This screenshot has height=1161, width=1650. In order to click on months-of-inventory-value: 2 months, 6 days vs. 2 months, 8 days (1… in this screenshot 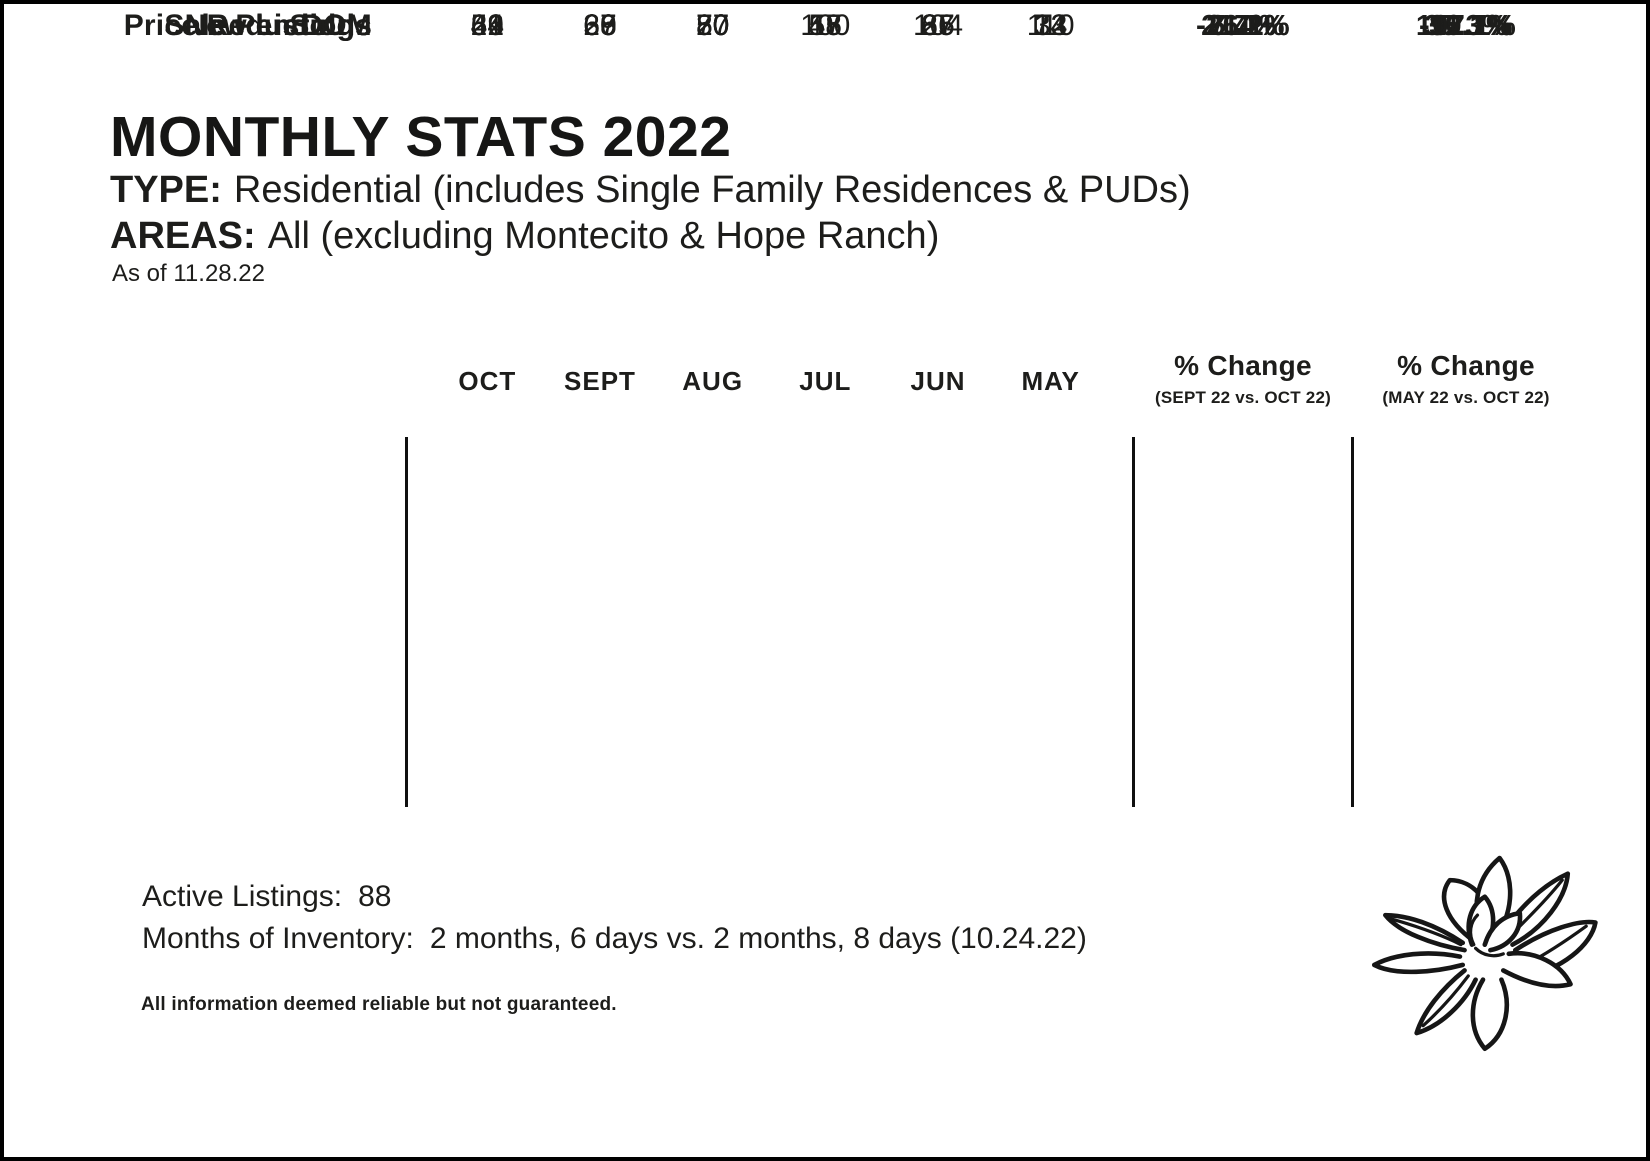, I will do `click(758, 938)`.